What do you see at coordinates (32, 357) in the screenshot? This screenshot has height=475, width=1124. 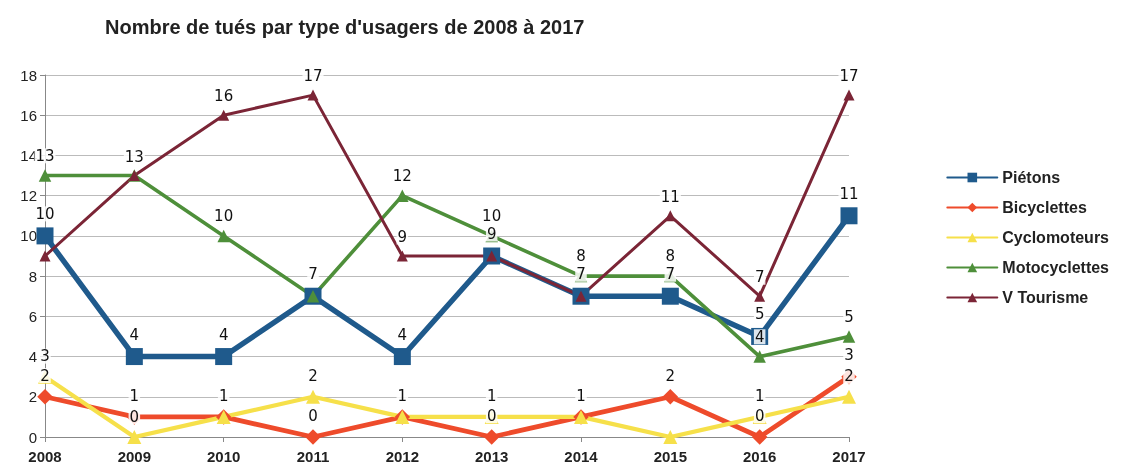 I see `y-tick-label: 4` at bounding box center [32, 357].